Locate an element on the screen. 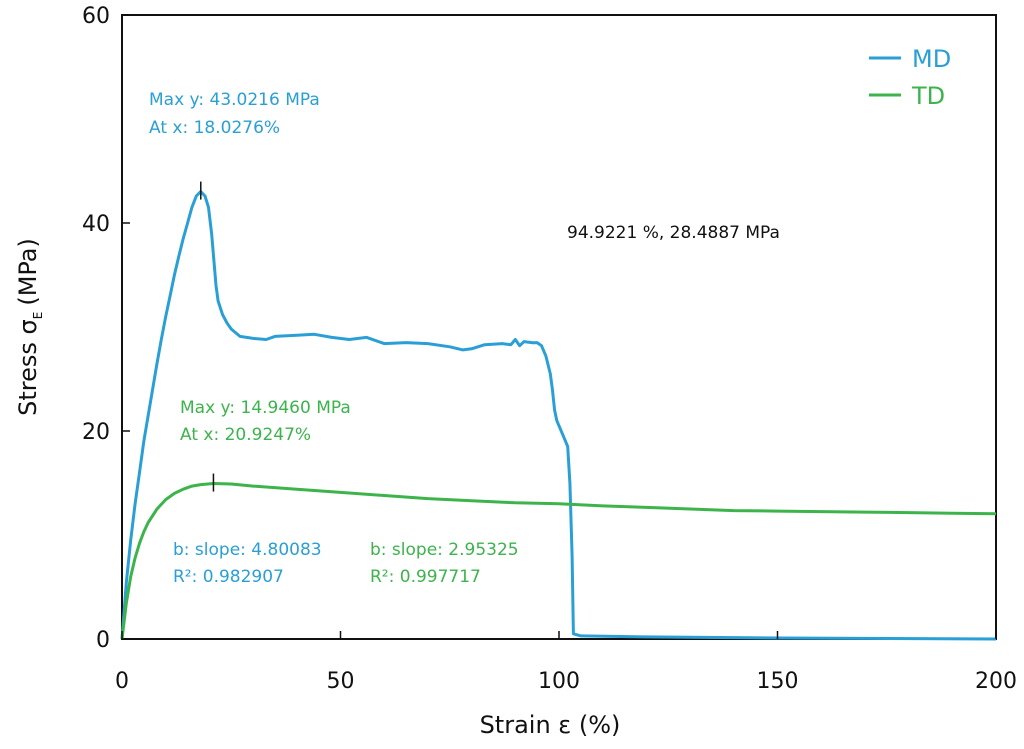  svg-text:Stress σE(MPa): Stress σE (MPa) is located at coordinates (29, 327).